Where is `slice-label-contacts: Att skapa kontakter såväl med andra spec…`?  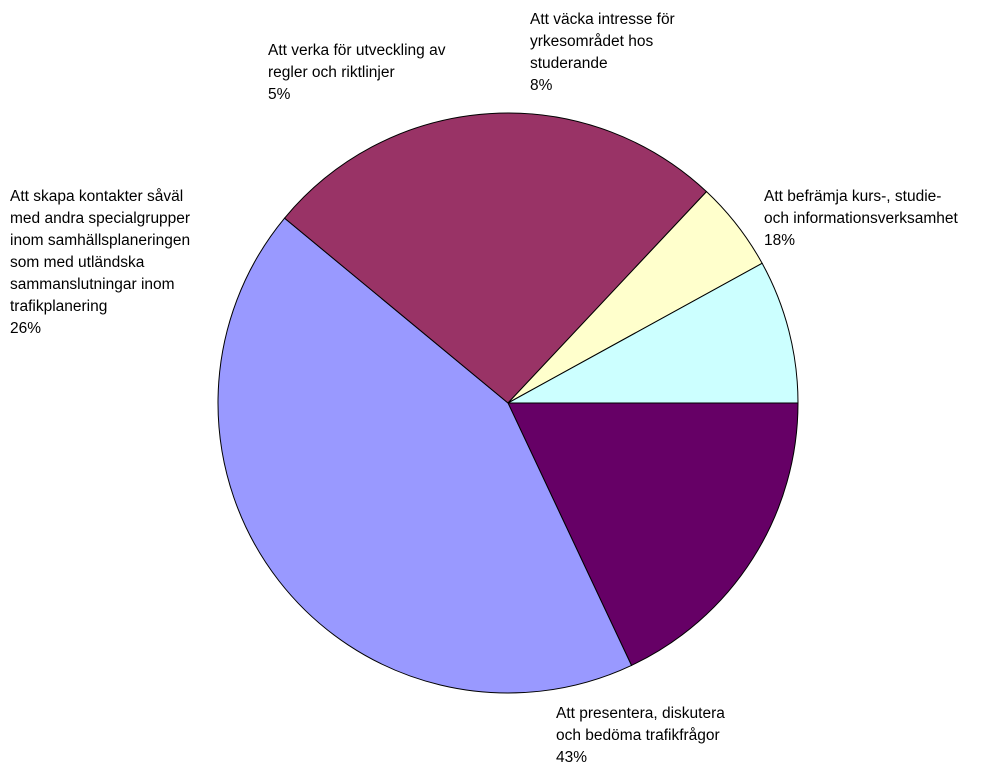
slice-label-contacts: Att skapa kontakter såväl med andra spec… is located at coordinates (100, 263).